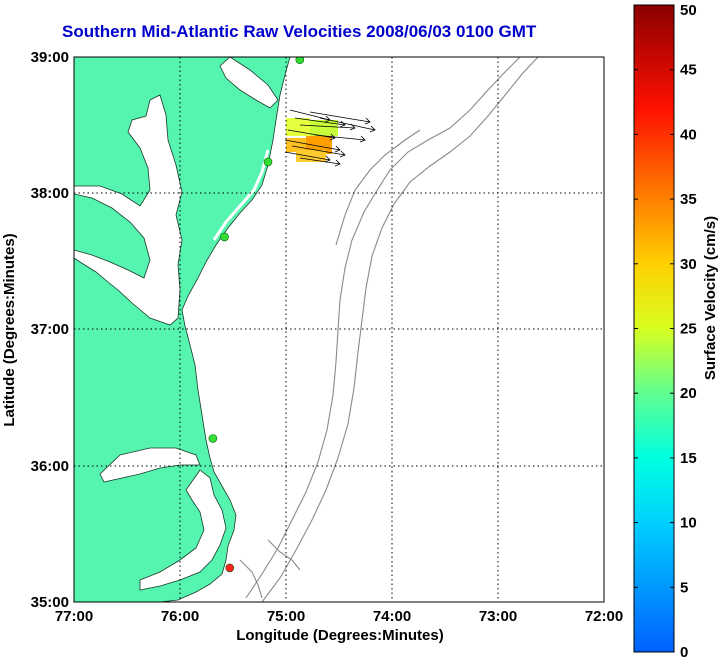 The image size is (724, 659). What do you see at coordinates (688, 458) in the screenshot?
I see `colorbar-tick-label: 15` at bounding box center [688, 458].